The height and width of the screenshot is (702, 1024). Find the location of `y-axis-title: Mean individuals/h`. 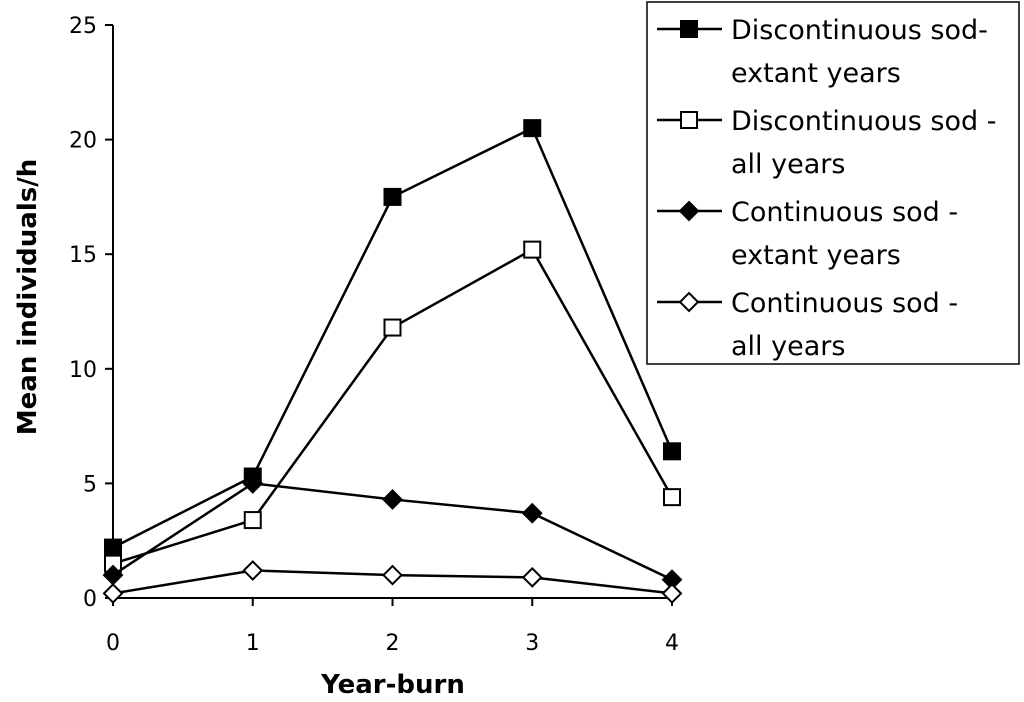

y-axis-title: Mean individuals/h is located at coordinates (28, 297).